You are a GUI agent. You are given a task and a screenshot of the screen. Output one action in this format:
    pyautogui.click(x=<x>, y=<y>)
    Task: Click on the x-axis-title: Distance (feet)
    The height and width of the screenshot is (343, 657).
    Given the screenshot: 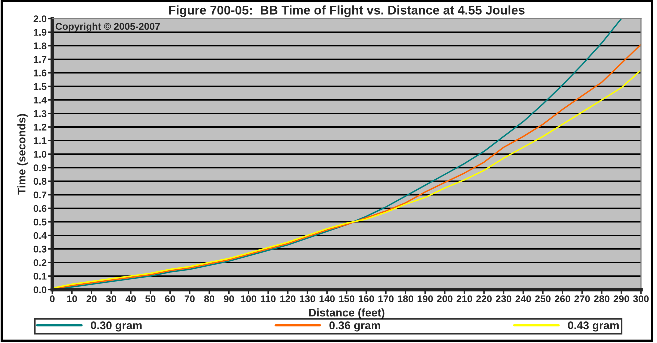 What is the action you would take?
    pyautogui.click(x=347, y=313)
    